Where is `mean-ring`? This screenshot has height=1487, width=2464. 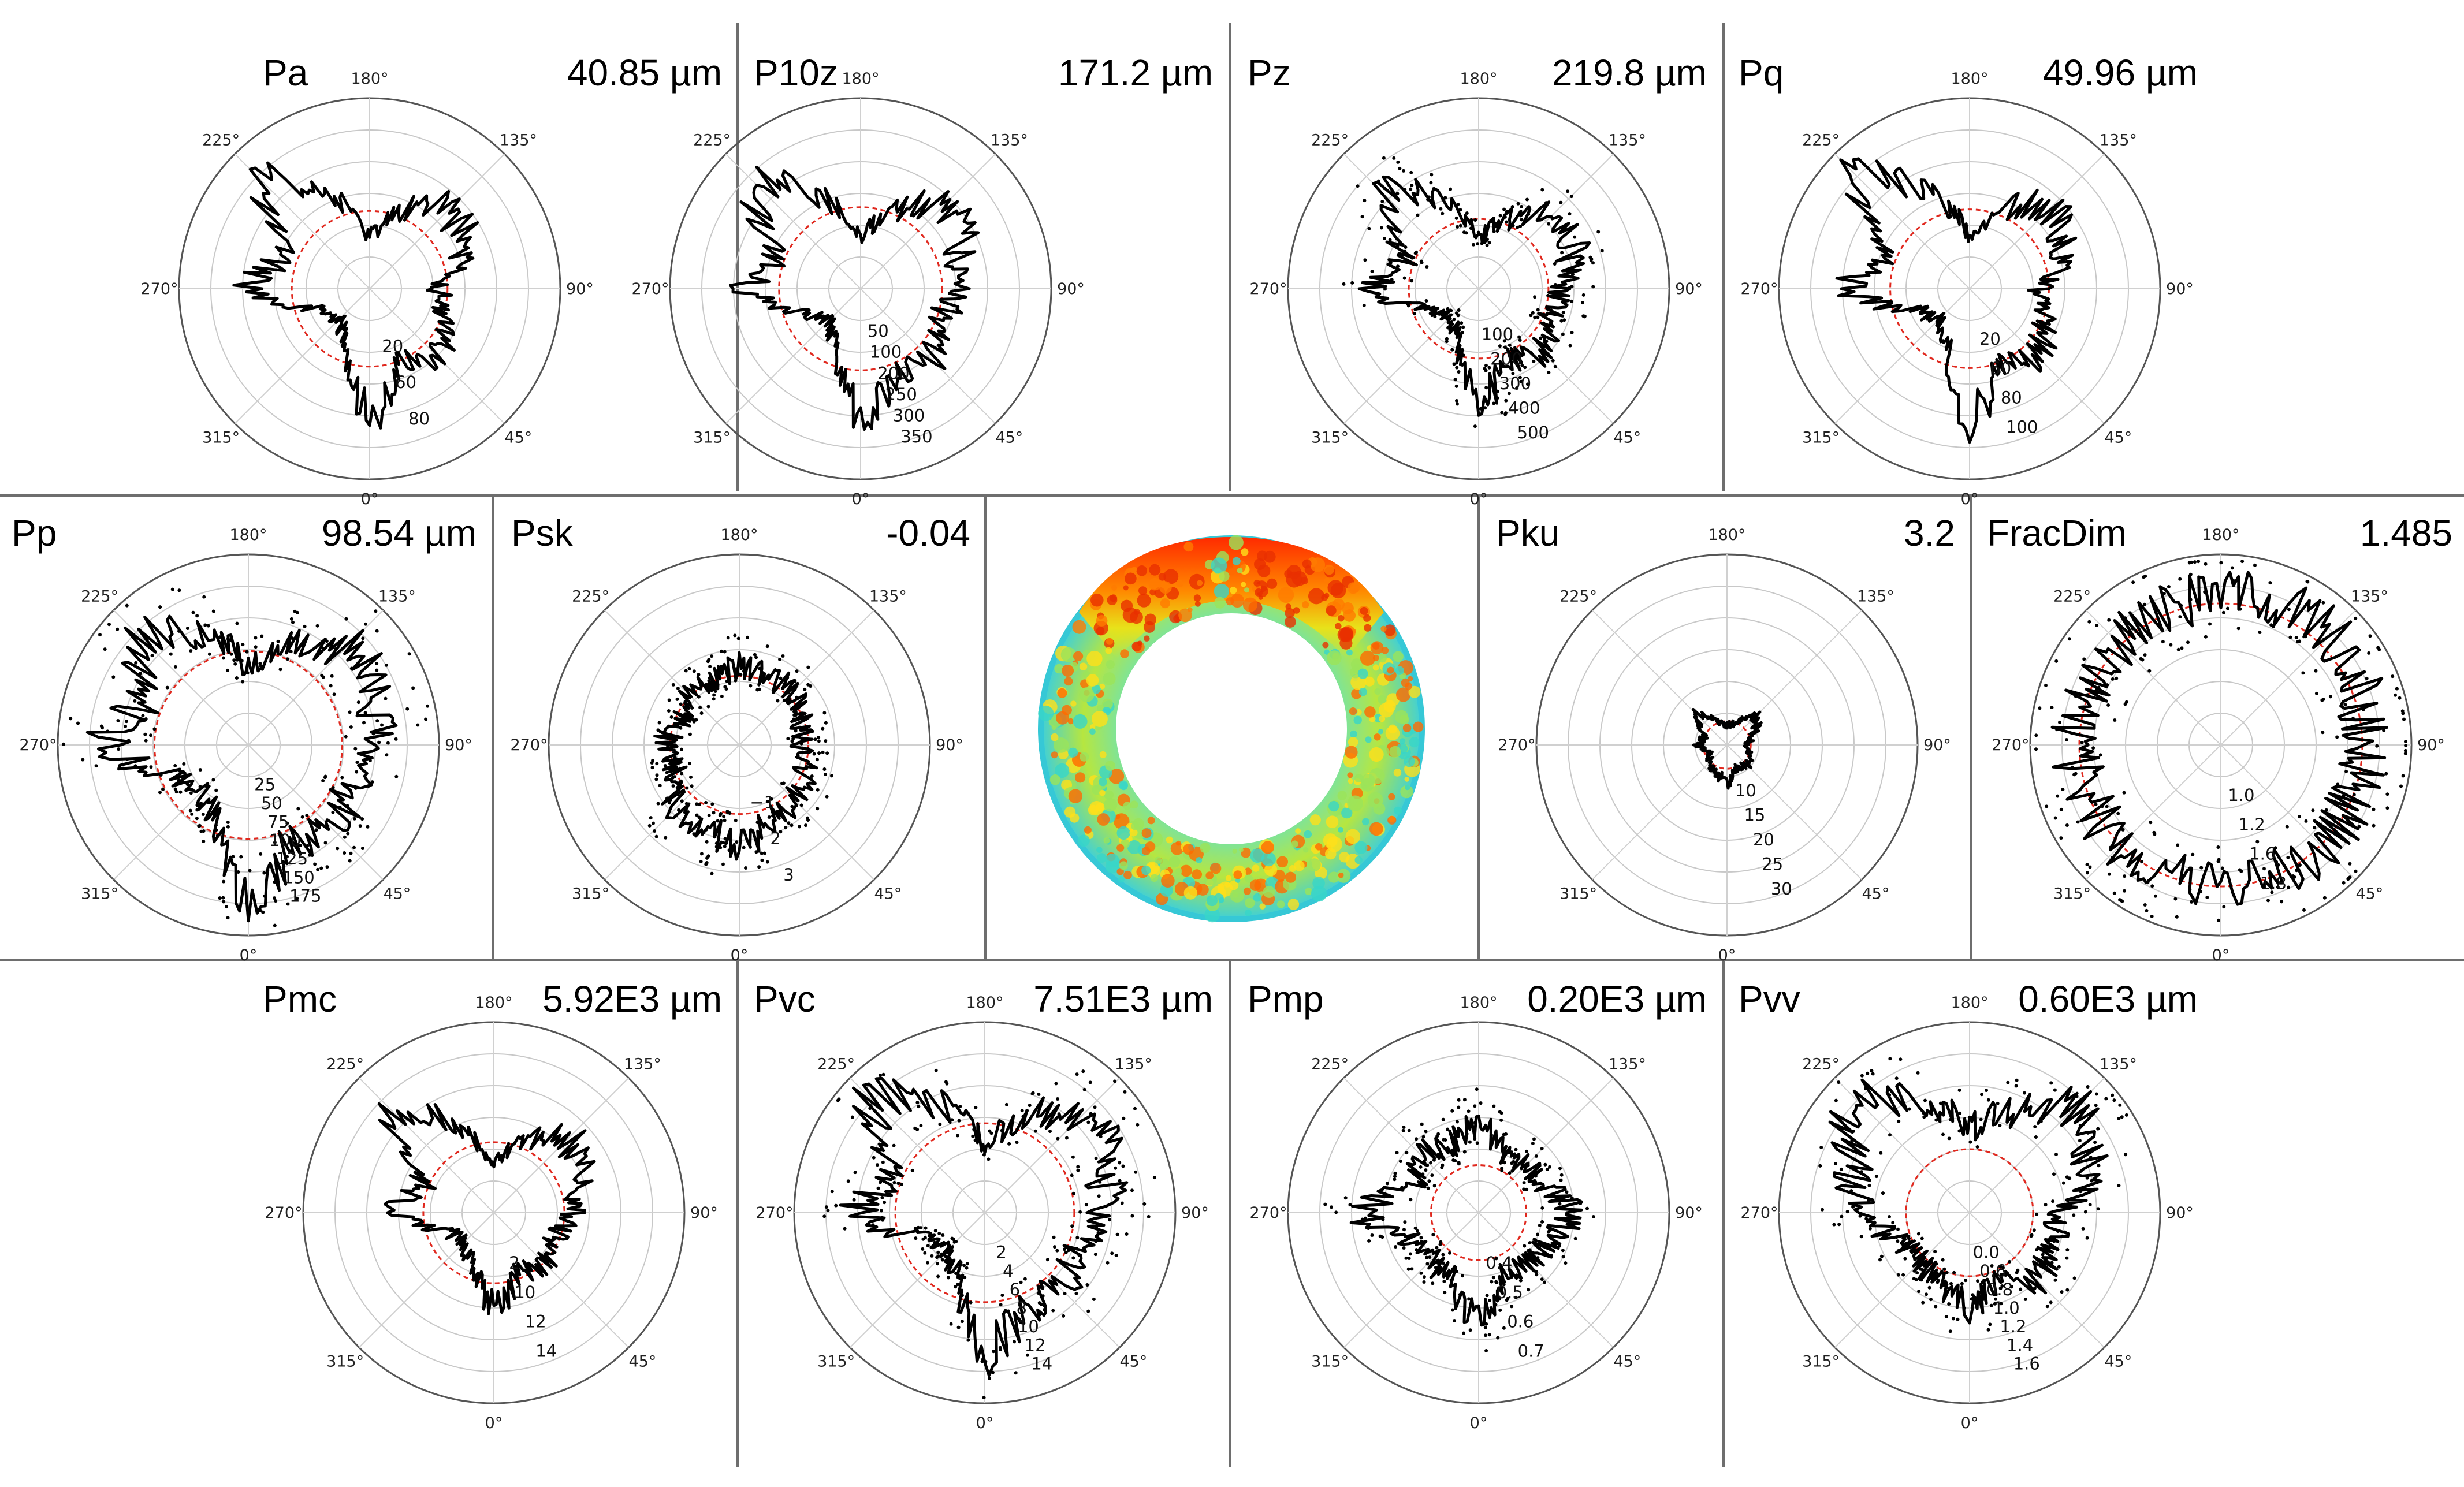 mean-ring is located at coordinates (493, 1212).